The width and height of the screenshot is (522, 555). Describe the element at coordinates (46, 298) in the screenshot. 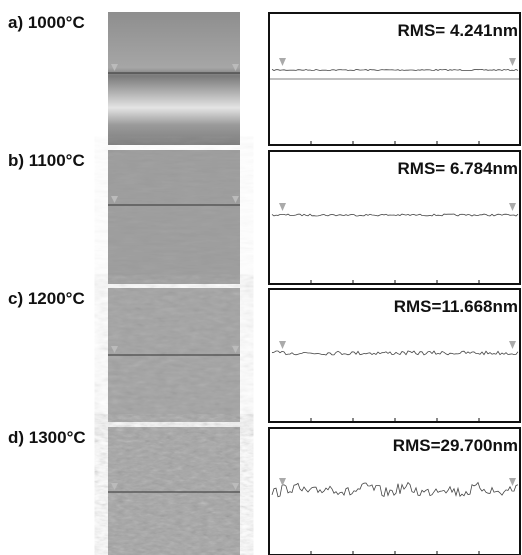

I see `panel-label: c) 1200°C` at that location.